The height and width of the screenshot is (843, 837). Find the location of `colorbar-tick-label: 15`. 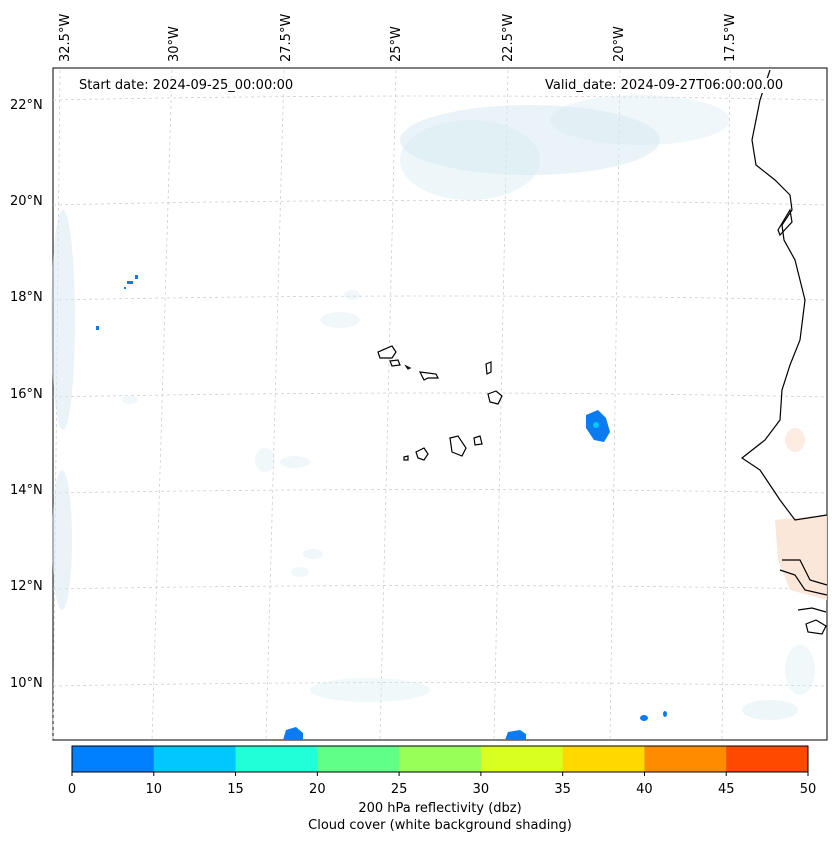

colorbar-tick-label: 15 is located at coordinates (235, 789).